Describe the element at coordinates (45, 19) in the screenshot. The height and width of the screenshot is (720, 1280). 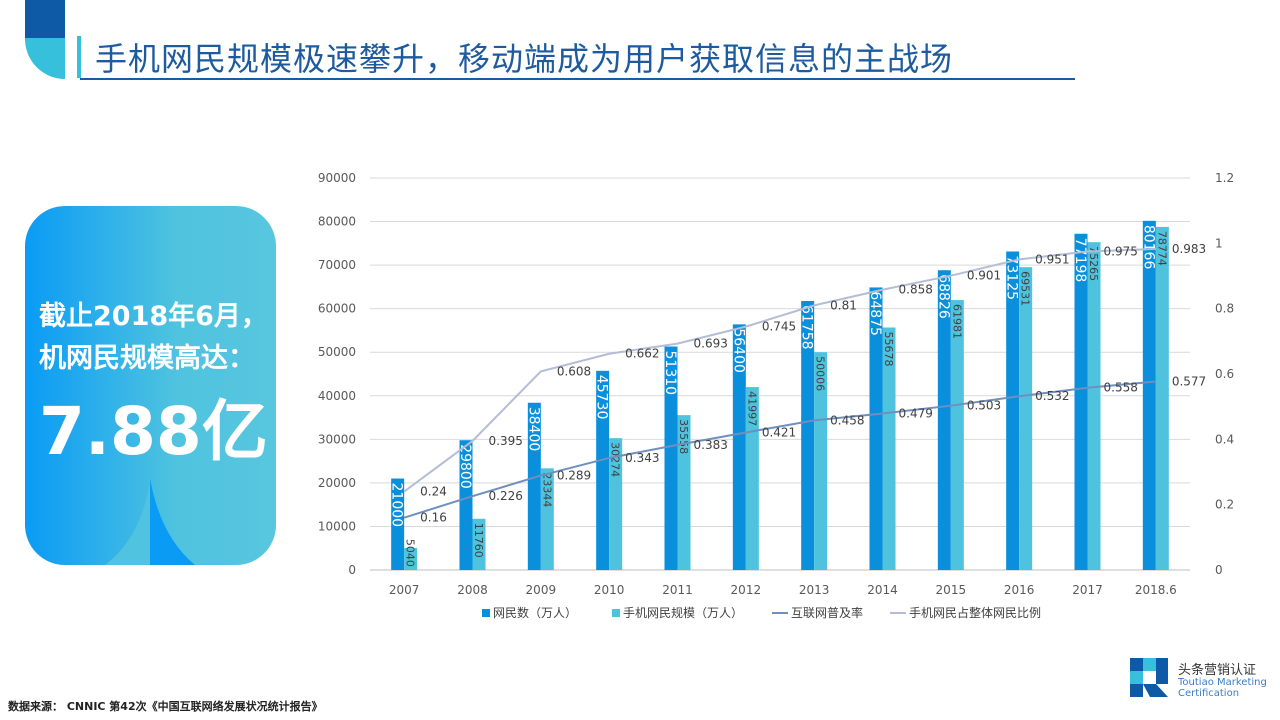
I see `corner-decoration` at that location.